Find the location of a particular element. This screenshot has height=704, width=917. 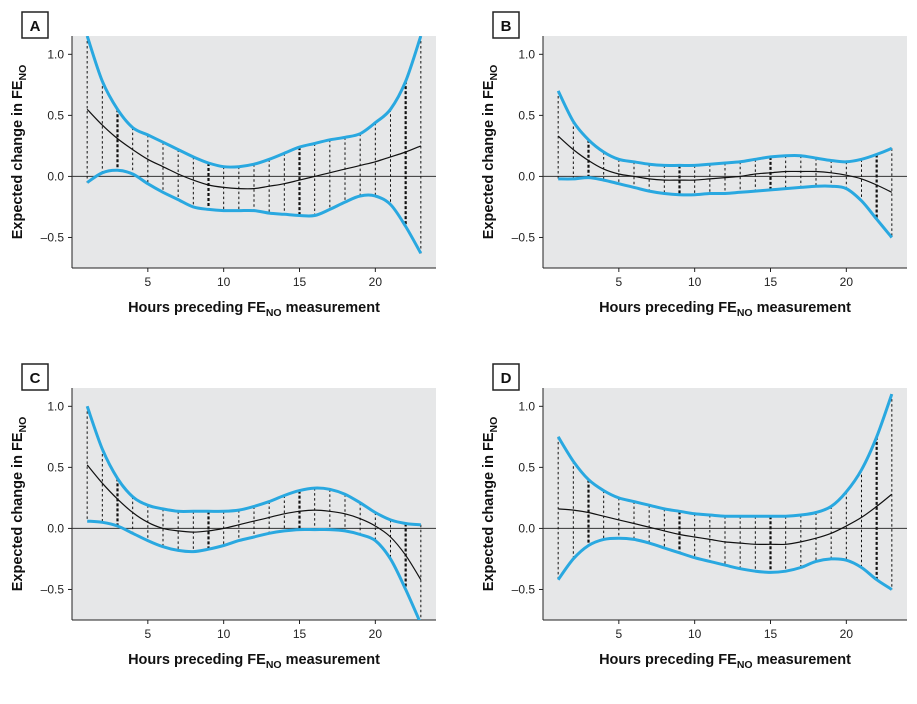

panel-label: C is located at coordinates (35, 378).